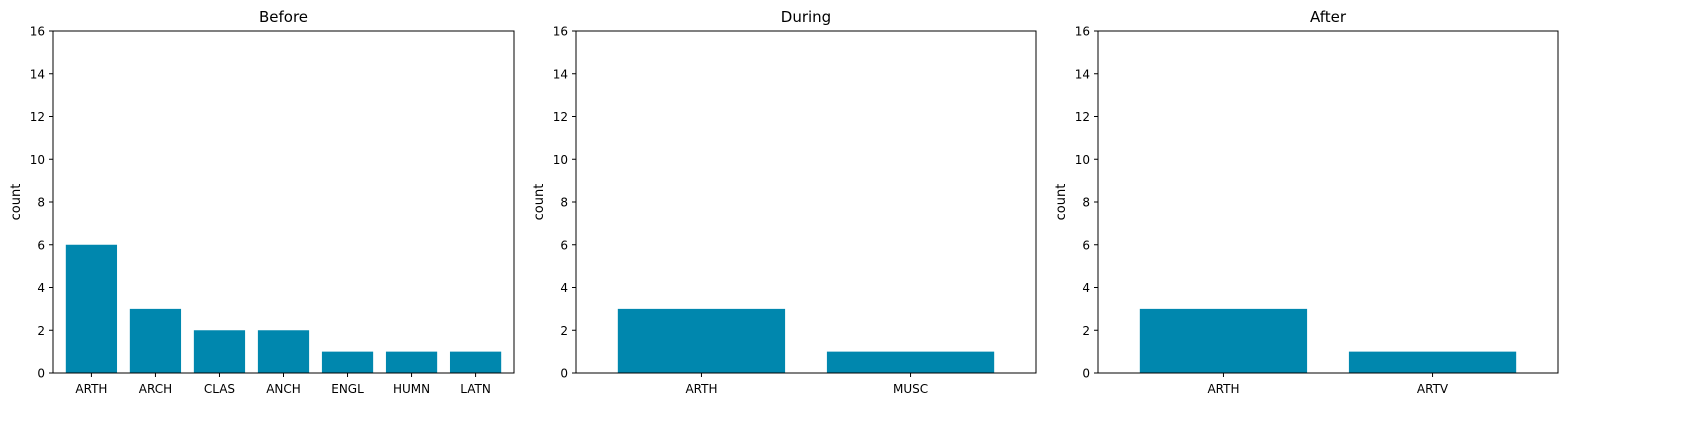  What do you see at coordinates (283, 17) in the screenshot?
I see `chart-title: Before` at bounding box center [283, 17].